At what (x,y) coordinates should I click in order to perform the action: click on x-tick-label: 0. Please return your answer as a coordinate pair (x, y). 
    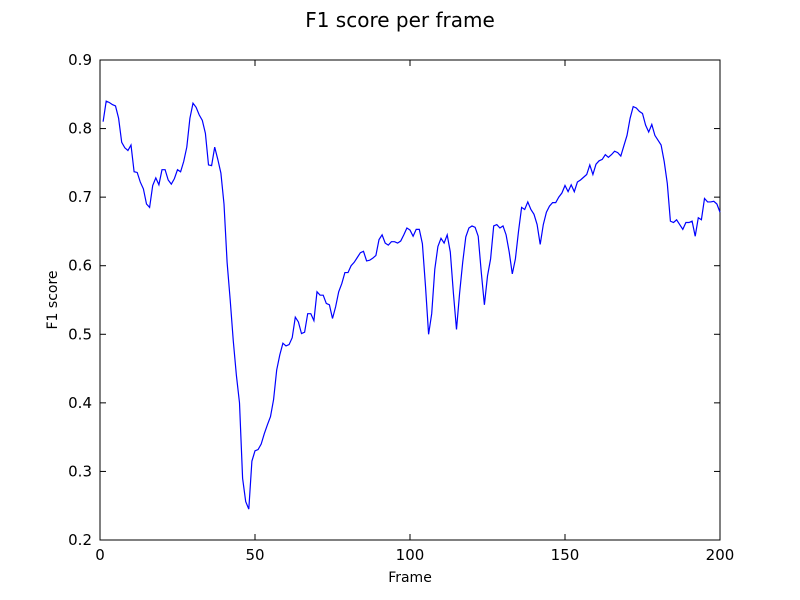
    Looking at the image, I should click on (100, 555).